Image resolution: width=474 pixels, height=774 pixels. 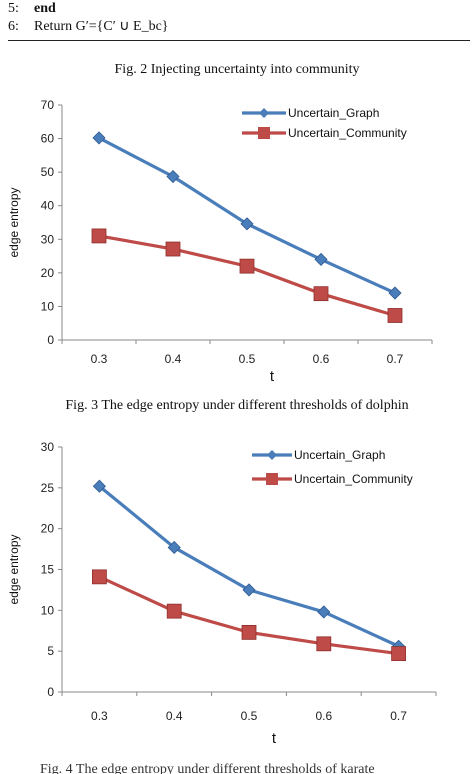 What do you see at coordinates (13, 8) in the screenshot?
I see `line-number: 5:` at bounding box center [13, 8].